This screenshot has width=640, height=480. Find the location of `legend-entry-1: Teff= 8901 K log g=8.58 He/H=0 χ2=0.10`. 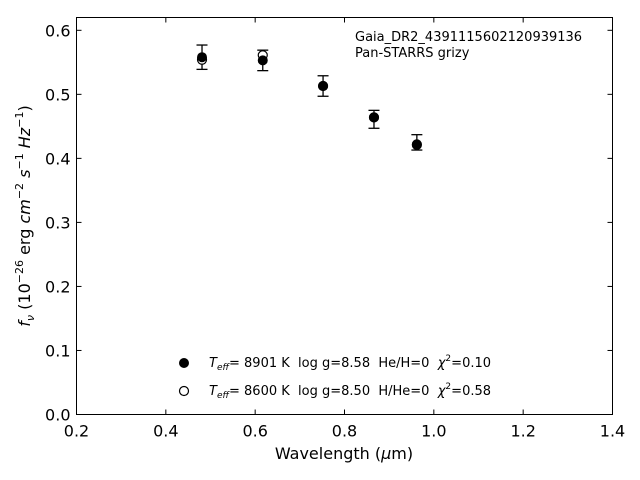

legend-entry-1: Teff= 8901 K log g=8.58 He/H=0 χ2=0.10 is located at coordinates (350, 363).